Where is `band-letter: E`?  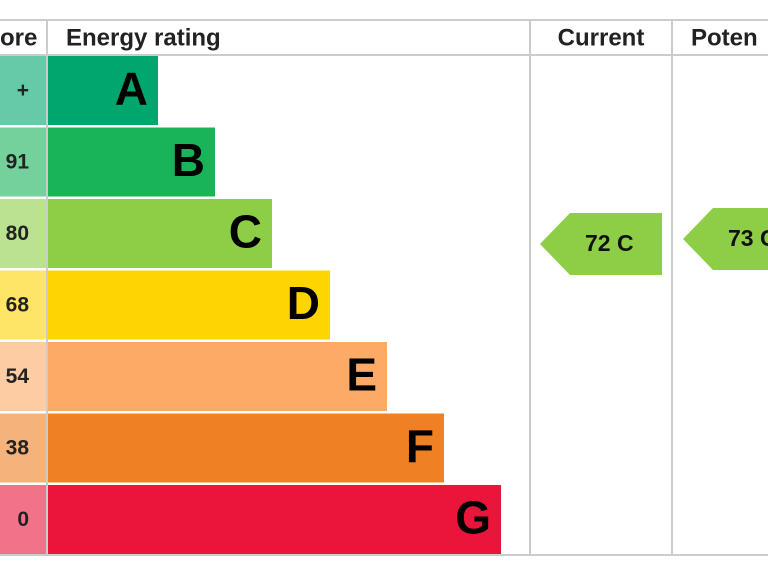 band-letter: E is located at coordinates (361, 375).